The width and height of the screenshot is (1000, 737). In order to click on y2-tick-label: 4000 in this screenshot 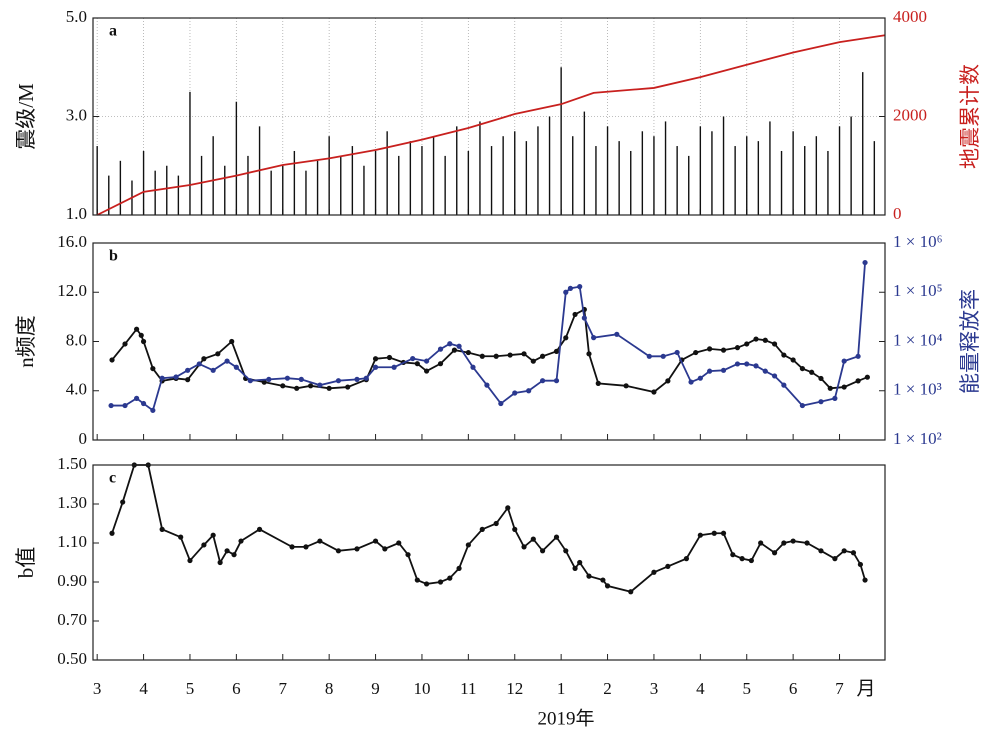, I will do `click(910, 16)`.